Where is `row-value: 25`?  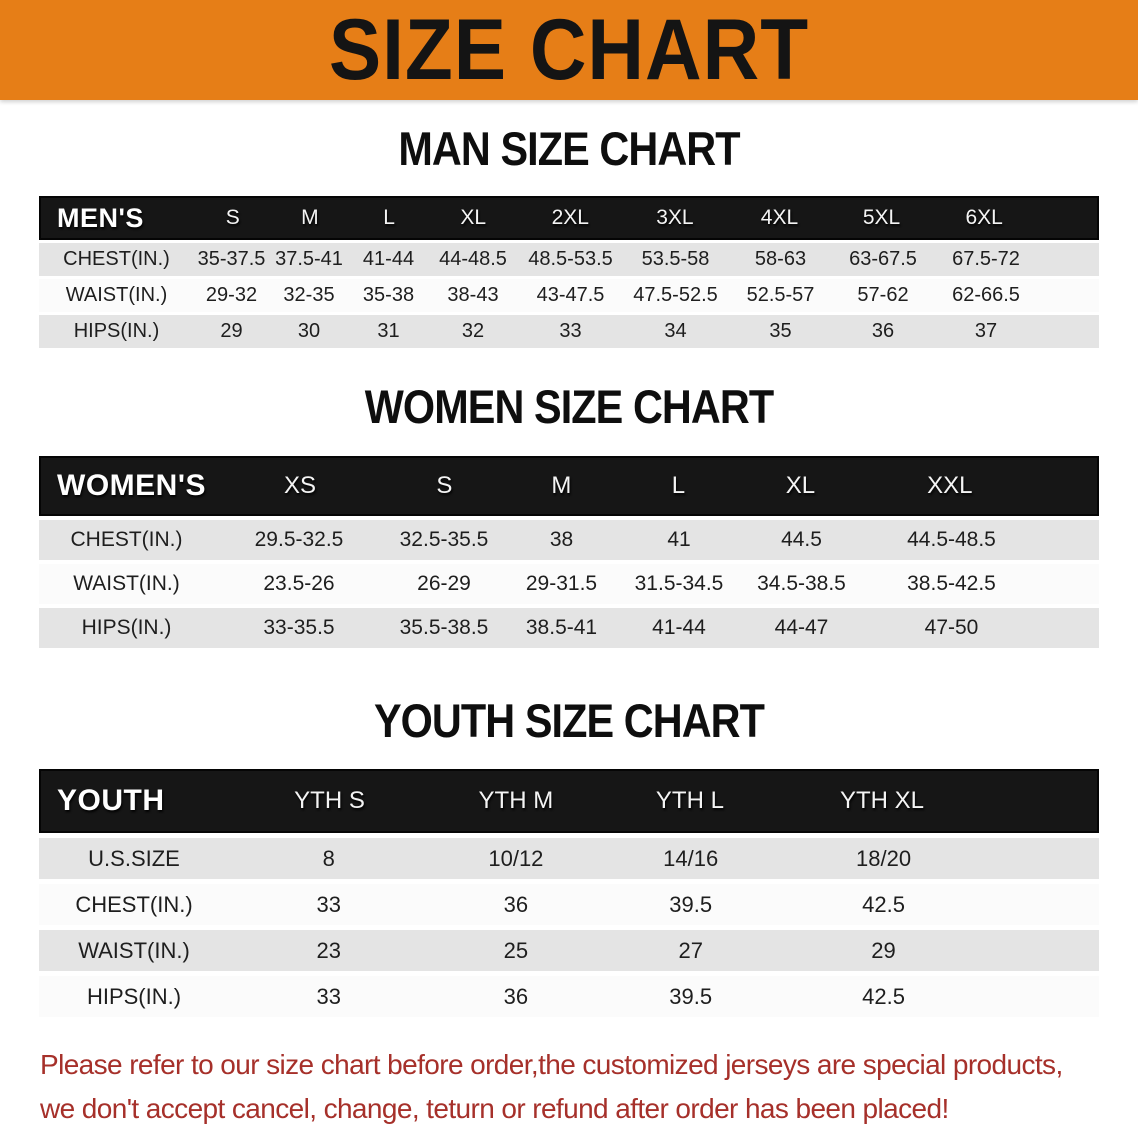
row-value: 25 is located at coordinates (516, 950).